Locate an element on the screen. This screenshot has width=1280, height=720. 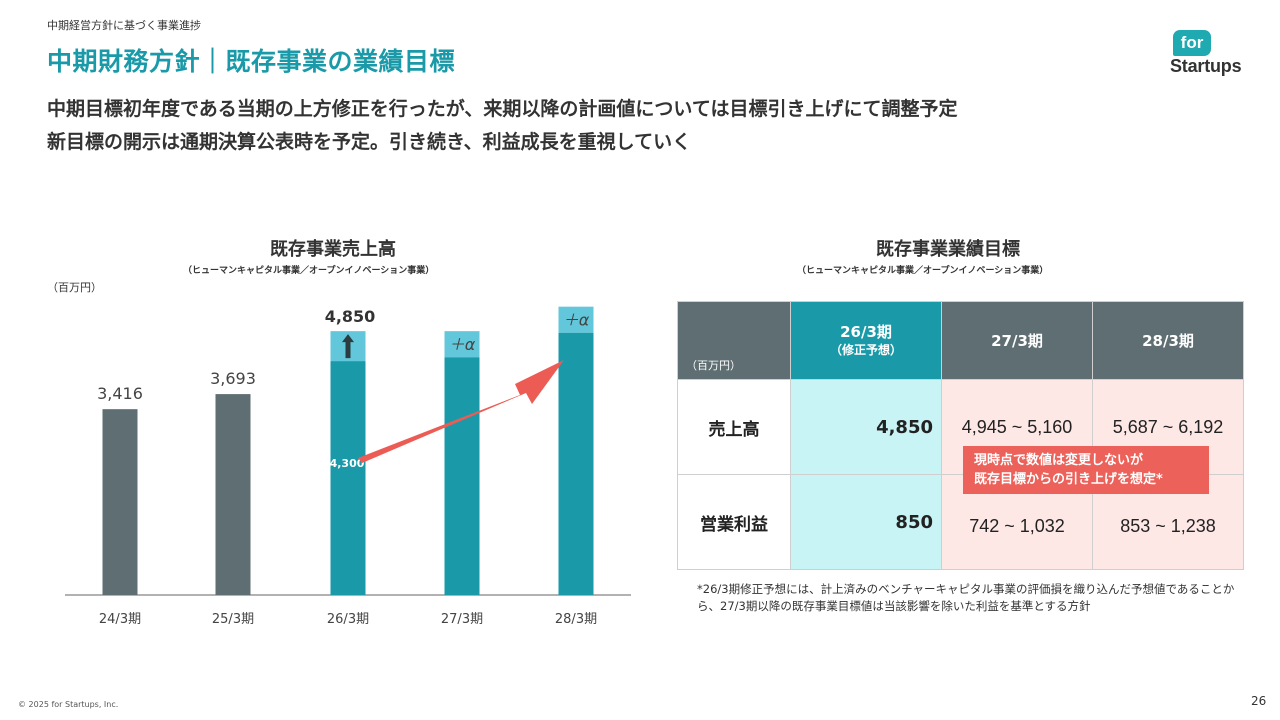
plus-alpha-label-4: ＋α is located at coordinates (576, 320).